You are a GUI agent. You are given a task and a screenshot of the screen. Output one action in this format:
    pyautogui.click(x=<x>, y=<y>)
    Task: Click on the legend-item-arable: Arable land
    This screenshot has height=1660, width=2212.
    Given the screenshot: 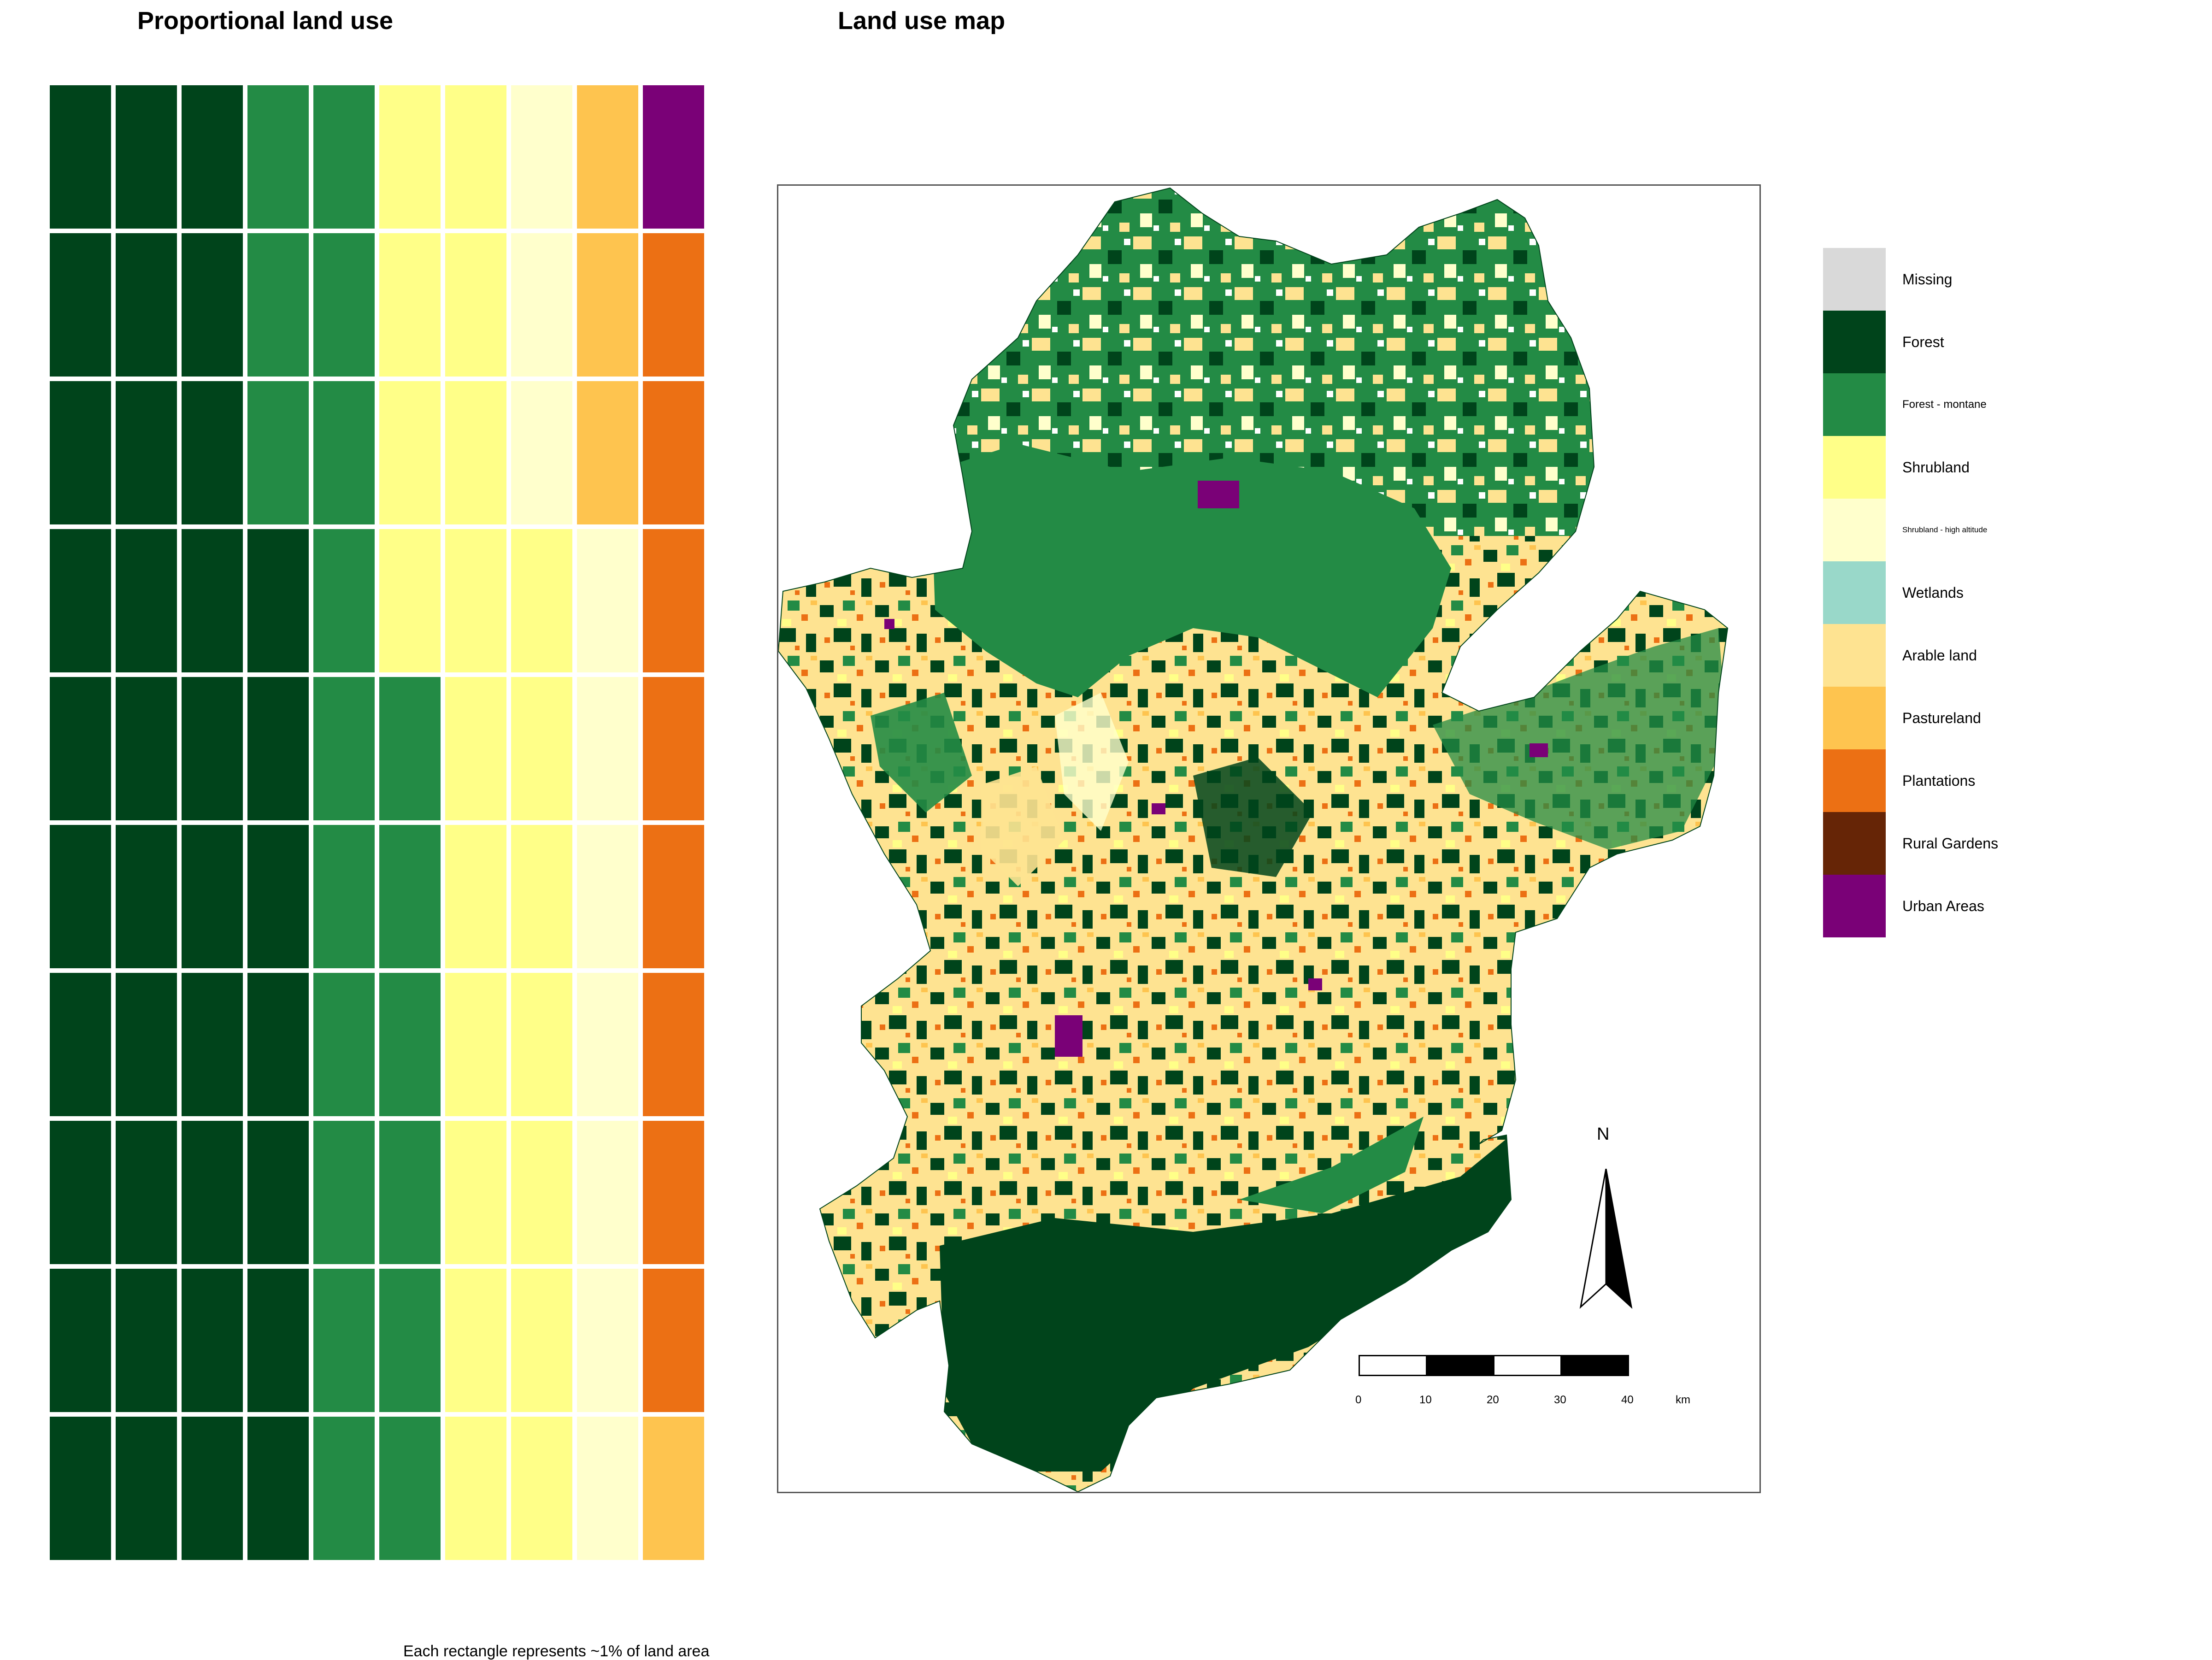 What is the action you would take?
    pyautogui.click(x=1961, y=655)
    